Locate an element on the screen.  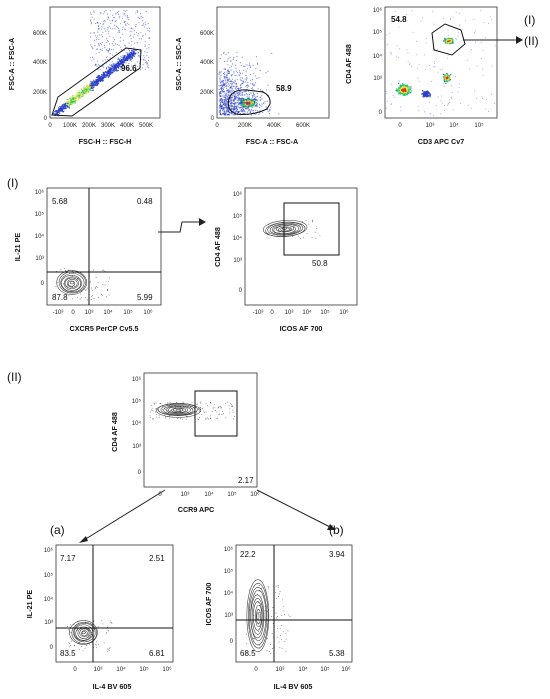
arrow-to-panel-a is located at coordinates (124, 515).